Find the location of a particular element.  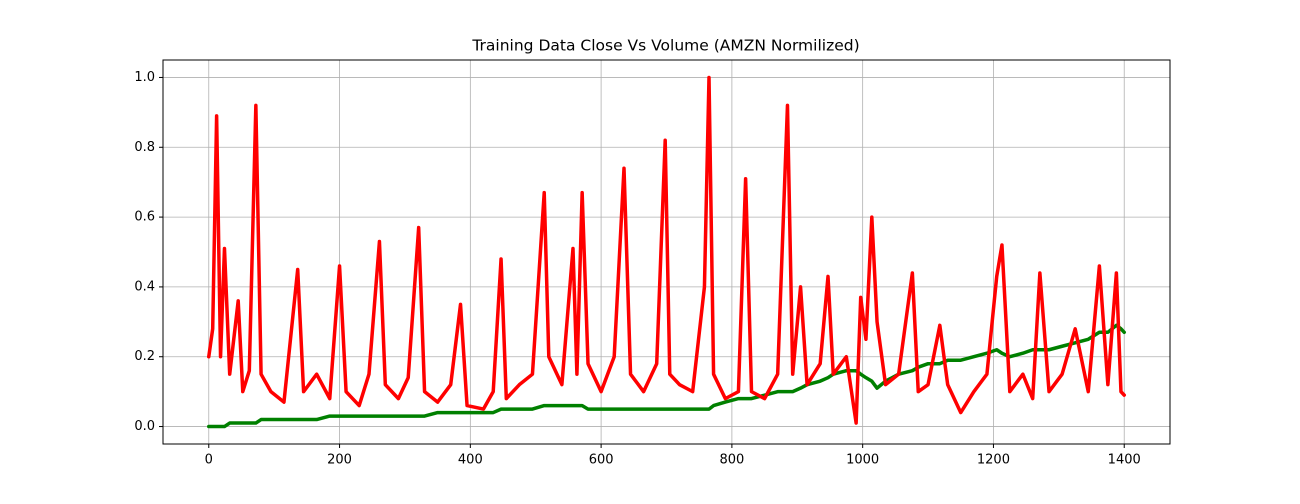

y-tick-label: 0.0 is located at coordinates (144, 426).